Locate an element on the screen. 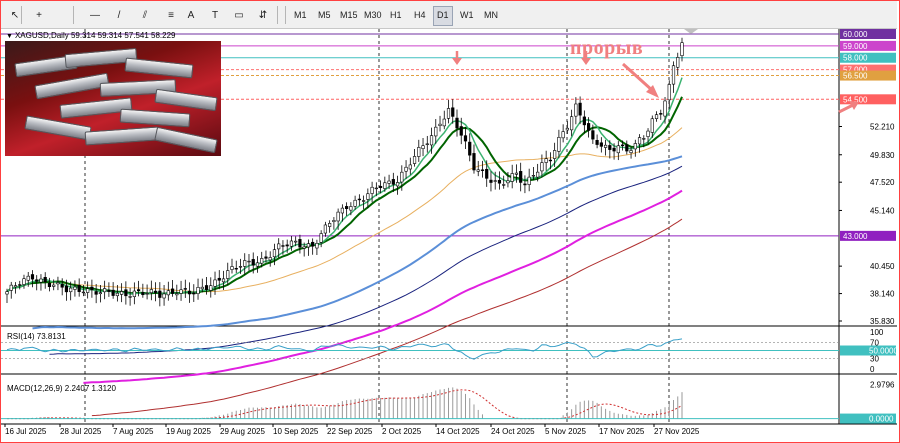  timeframe-h4: H4 is located at coordinates (420, 15).